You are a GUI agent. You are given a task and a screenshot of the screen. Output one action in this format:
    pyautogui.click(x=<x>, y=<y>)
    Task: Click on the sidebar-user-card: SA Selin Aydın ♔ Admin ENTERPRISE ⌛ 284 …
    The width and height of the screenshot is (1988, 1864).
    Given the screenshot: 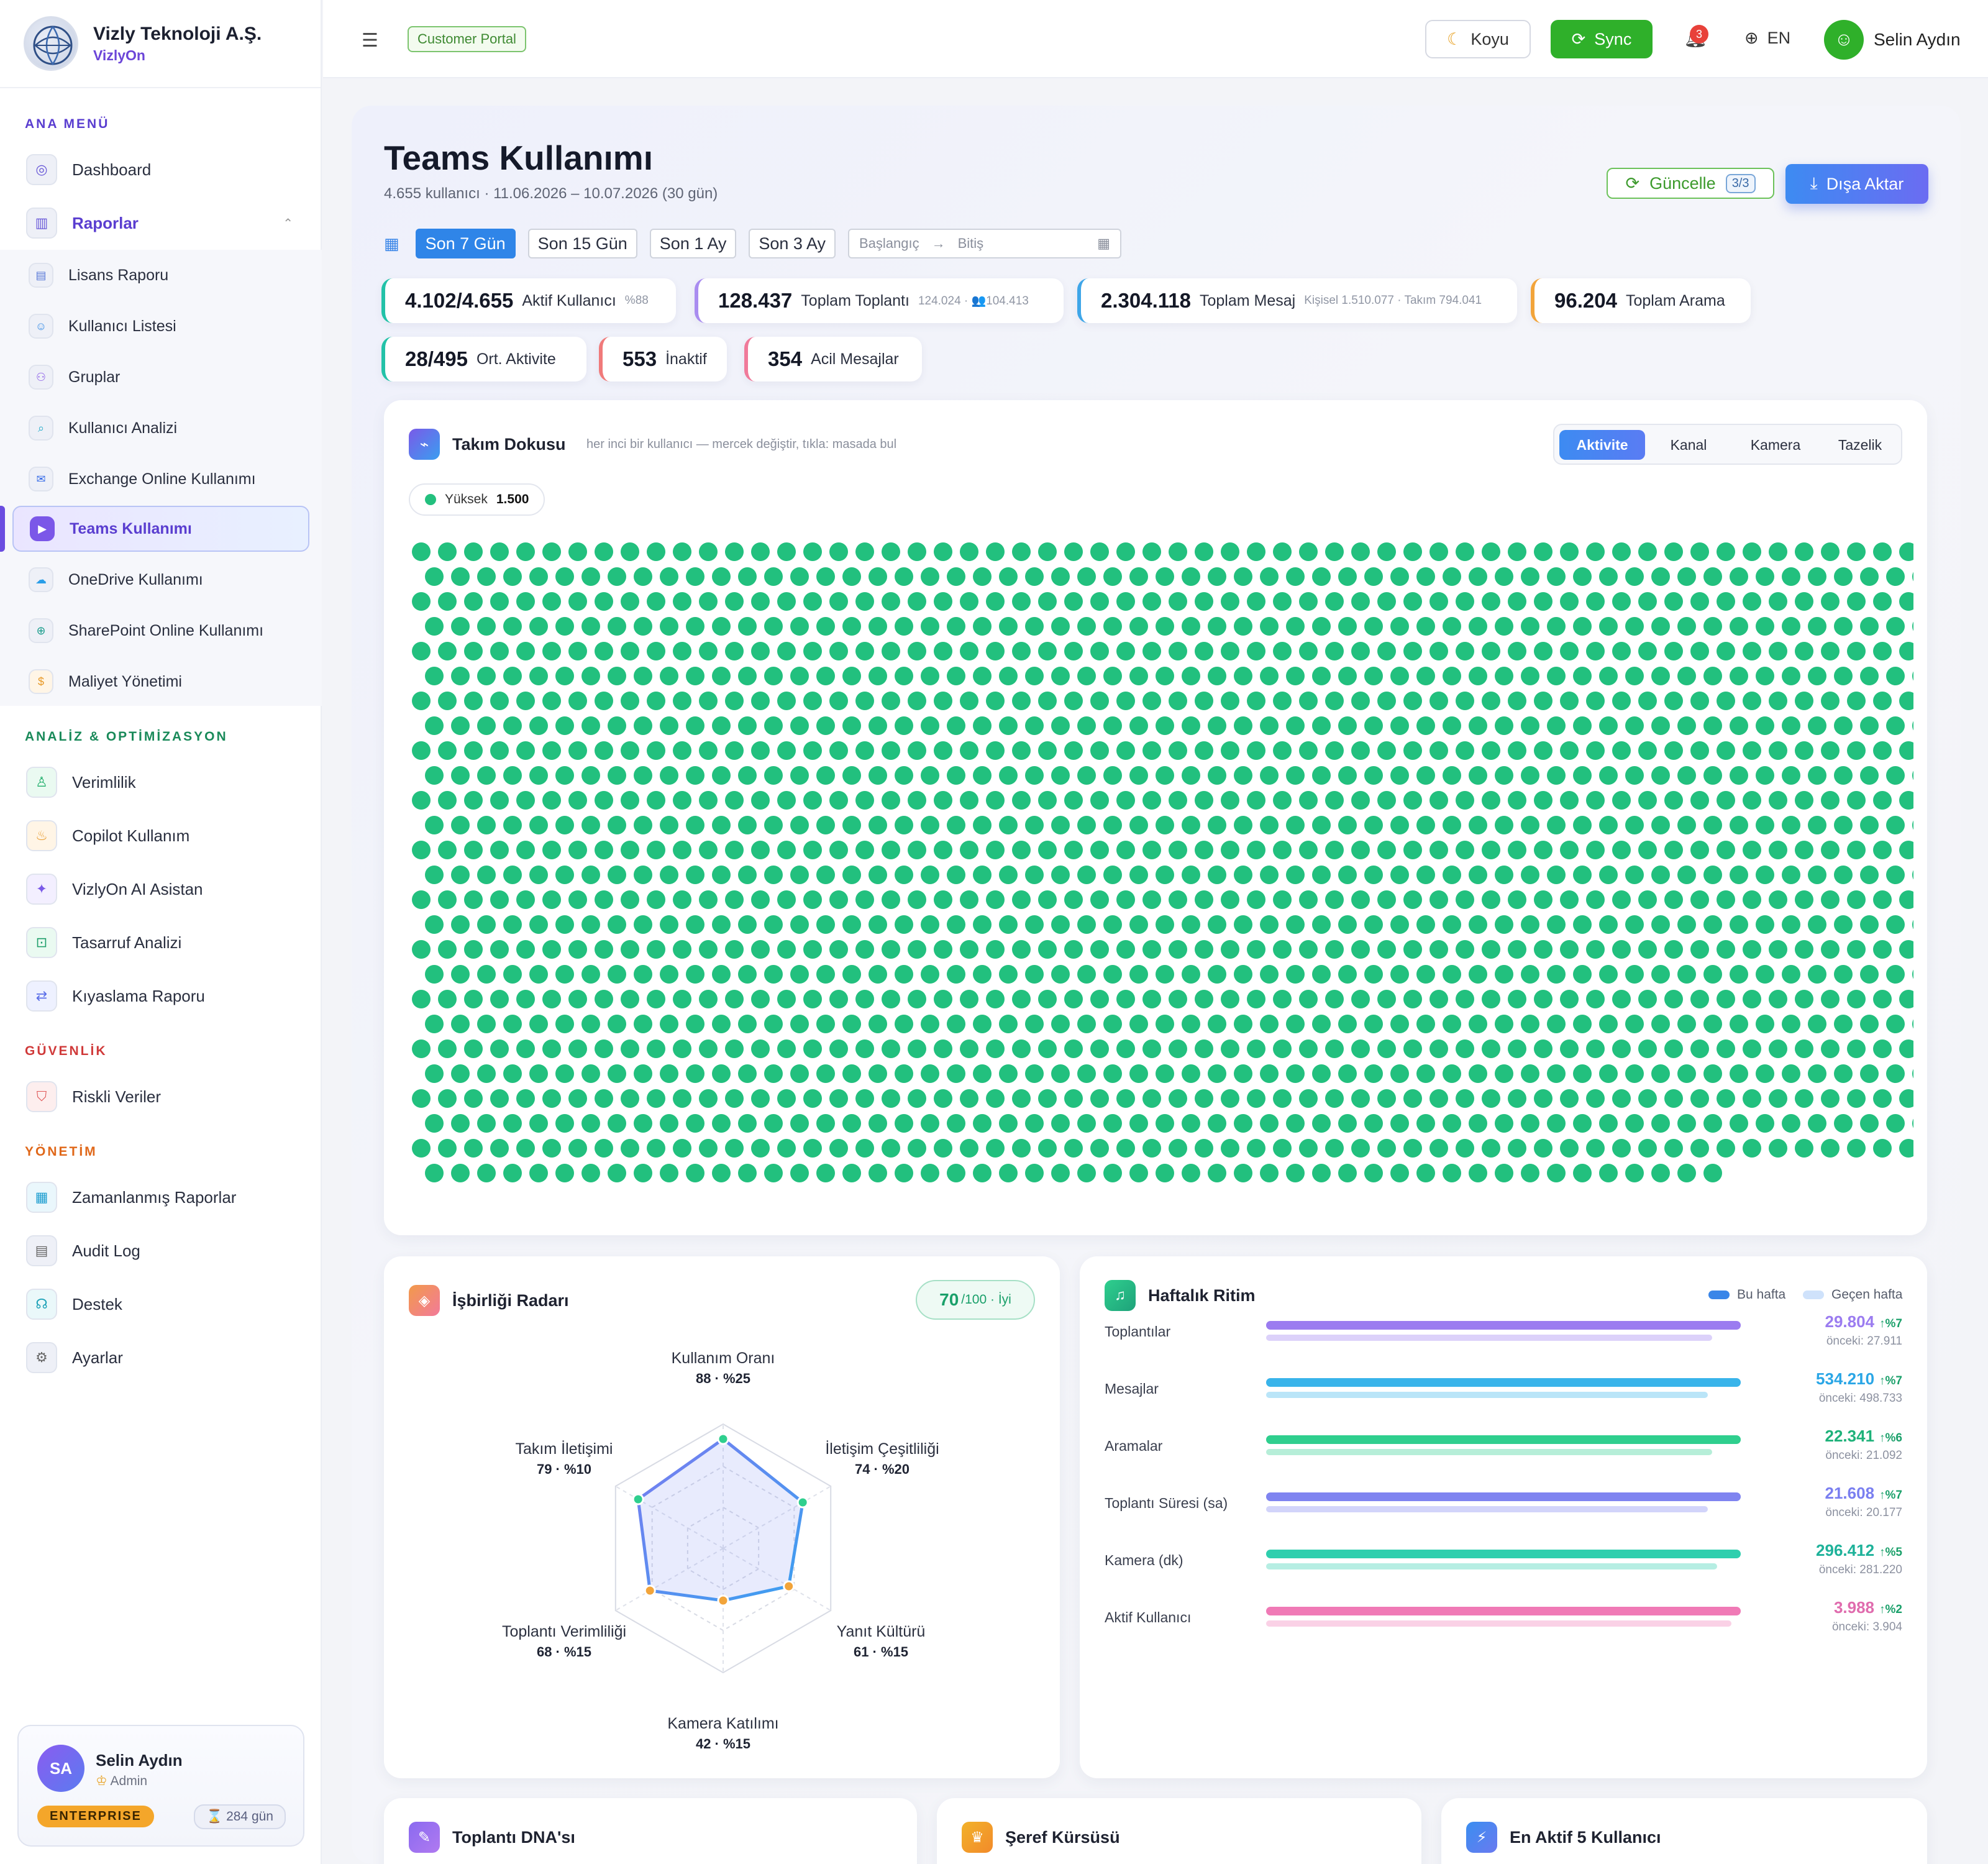 What is the action you would take?
    pyautogui.click(x=160, y=1786)
    